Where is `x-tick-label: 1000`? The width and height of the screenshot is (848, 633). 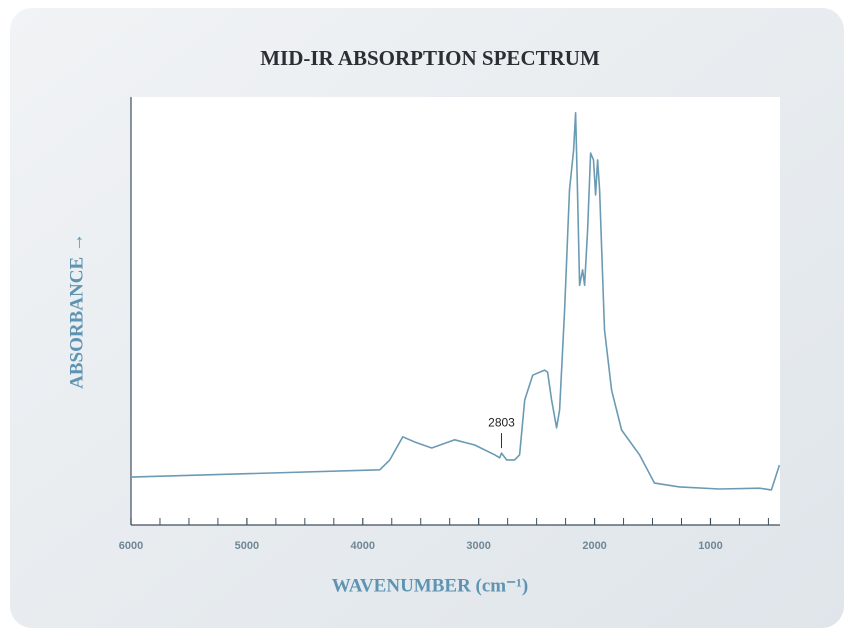
x-tick-label: 1000 is located at coordinates (710, 546).